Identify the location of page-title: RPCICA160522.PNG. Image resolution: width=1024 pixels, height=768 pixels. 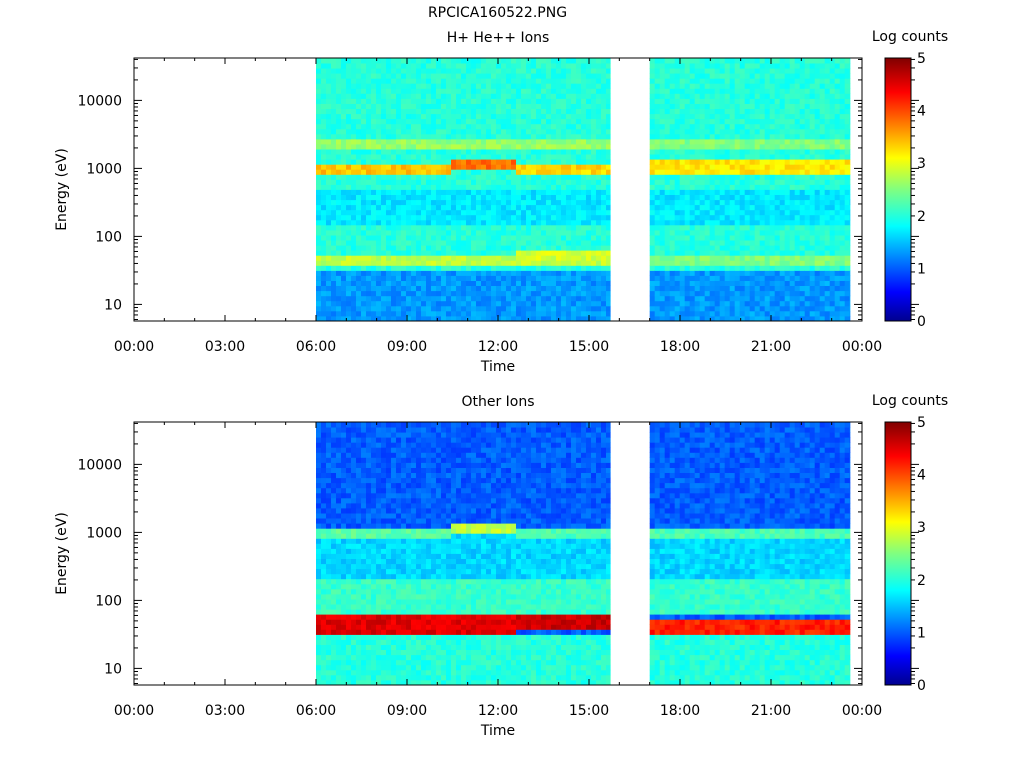
(497, 13).